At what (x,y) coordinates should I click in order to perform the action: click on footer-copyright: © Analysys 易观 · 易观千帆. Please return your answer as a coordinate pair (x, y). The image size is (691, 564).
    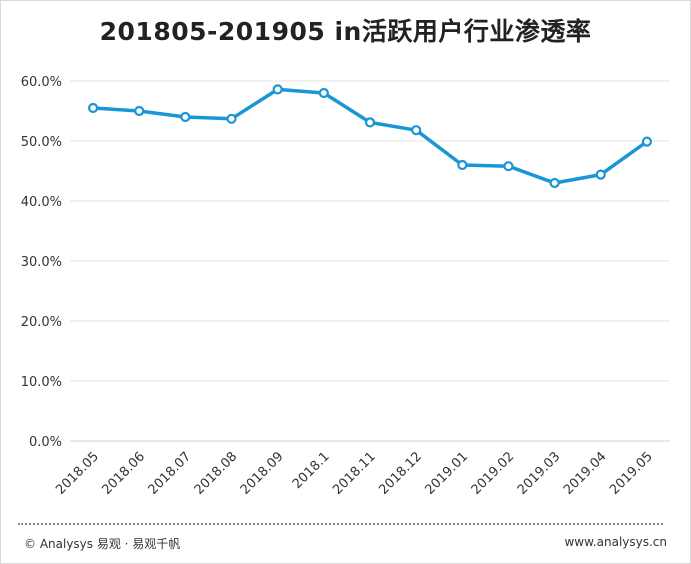
    Looking at the image, I should click on (102, 544).